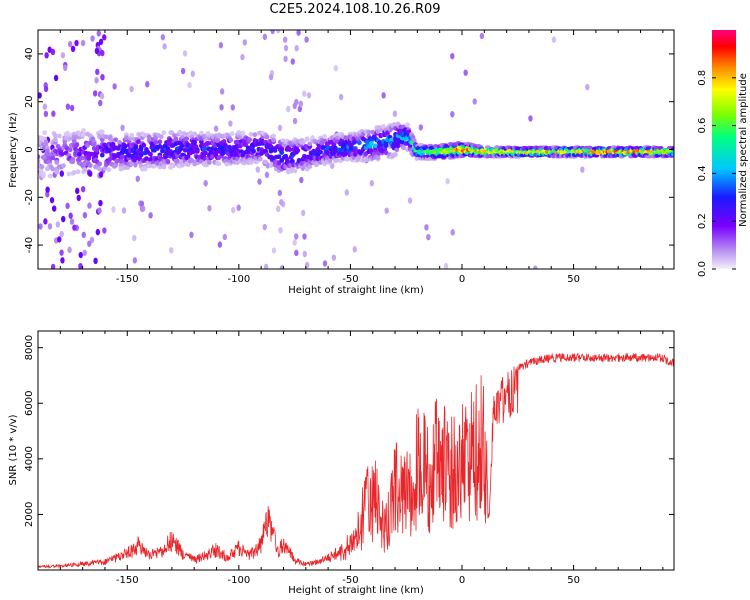  I want to click on spectrogram-y-axis-label: Frequency (Hz), so click(13, 150).